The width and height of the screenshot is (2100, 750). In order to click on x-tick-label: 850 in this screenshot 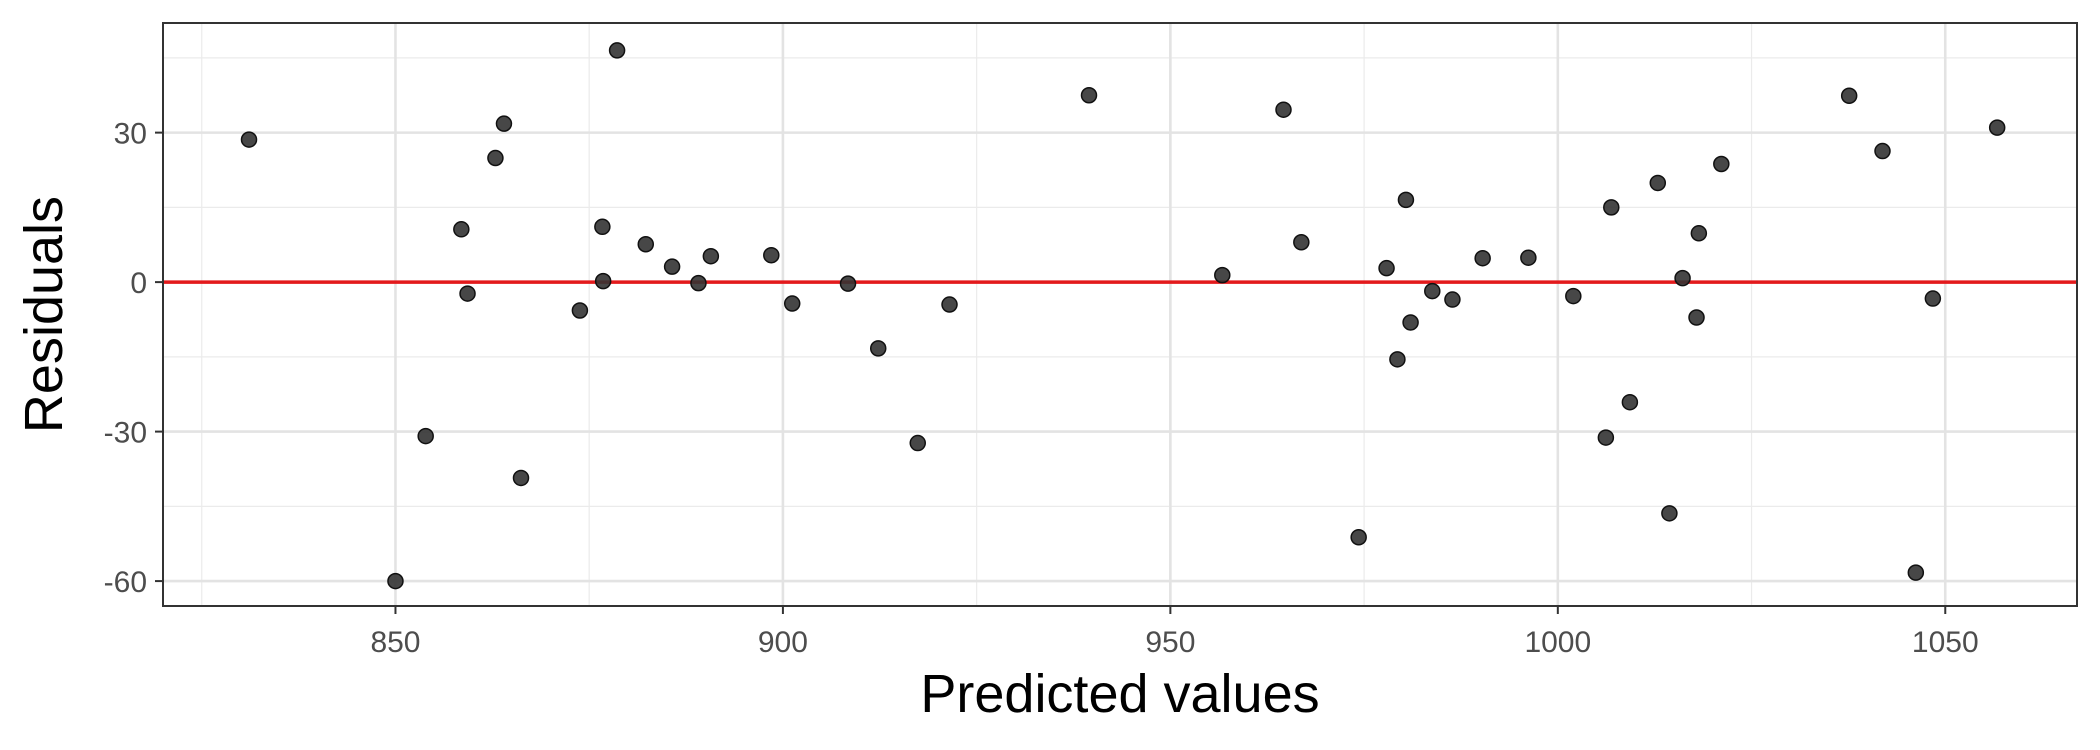, I will do `click(395, 642)`.